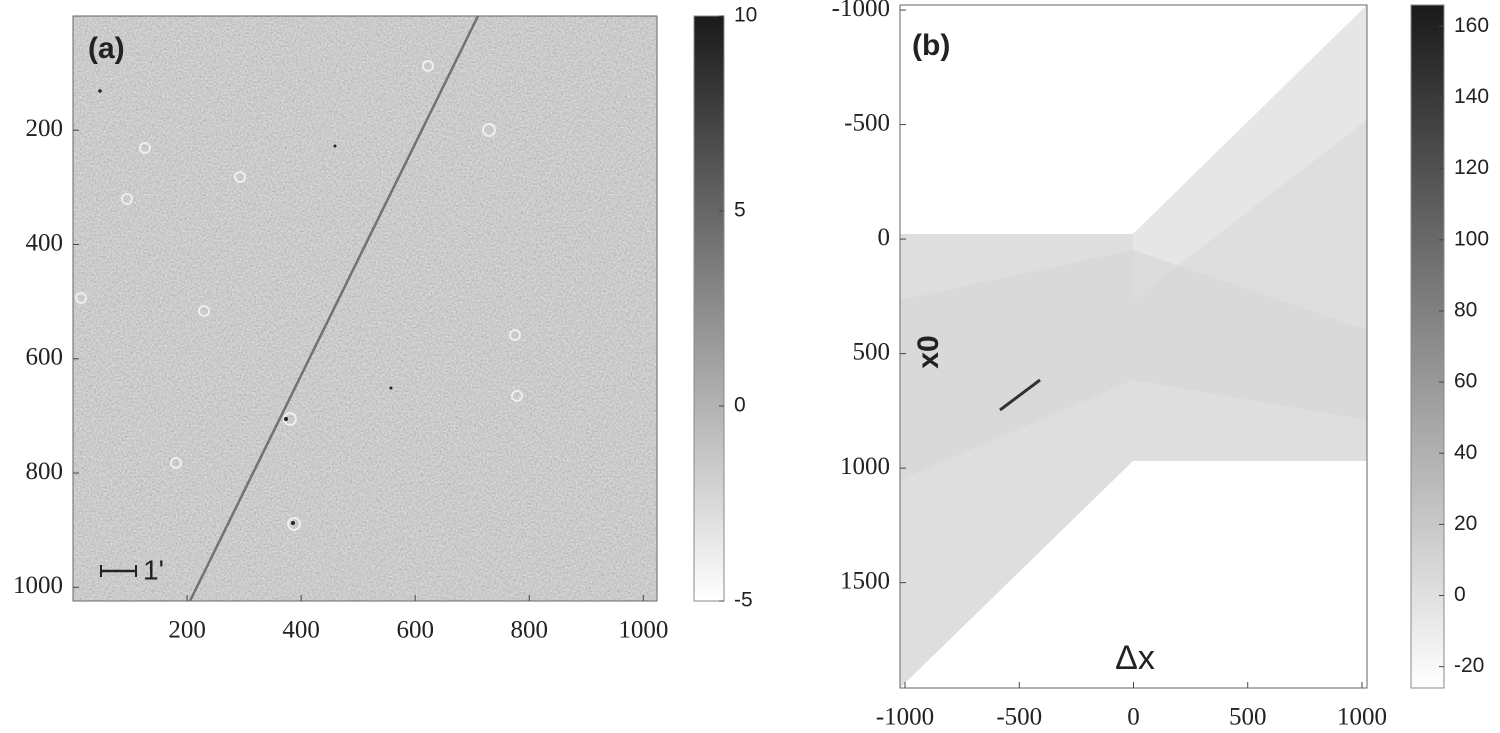 Image resolution: width=1500 pixels, height=733 pixels. What do you see at coordinates (1465, 309) in the screenshot?
I see `colorbar-tick-label: 80` at bounding box center [1465, 309].